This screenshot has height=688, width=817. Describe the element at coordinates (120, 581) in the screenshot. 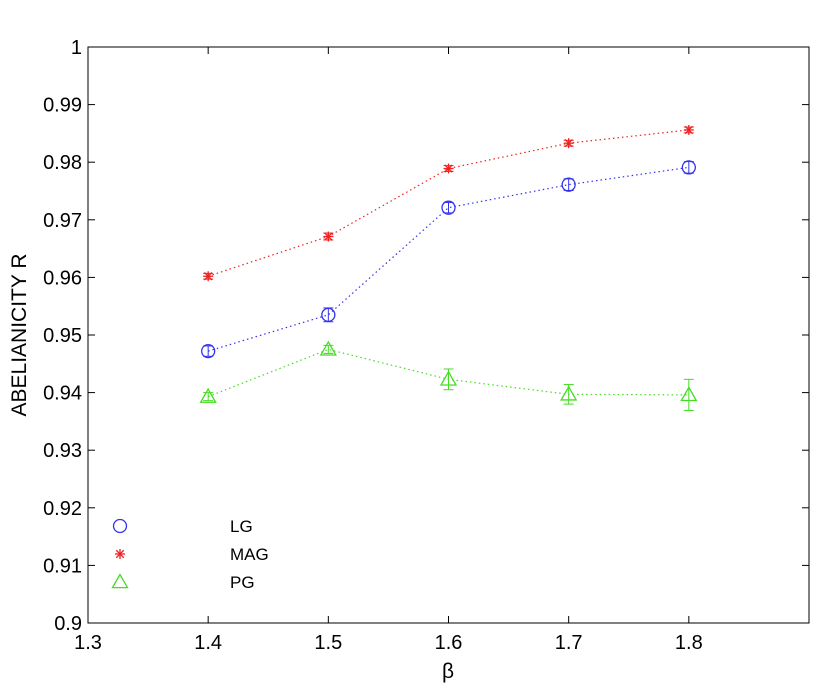

I see `legend-marker-pg` at that location.